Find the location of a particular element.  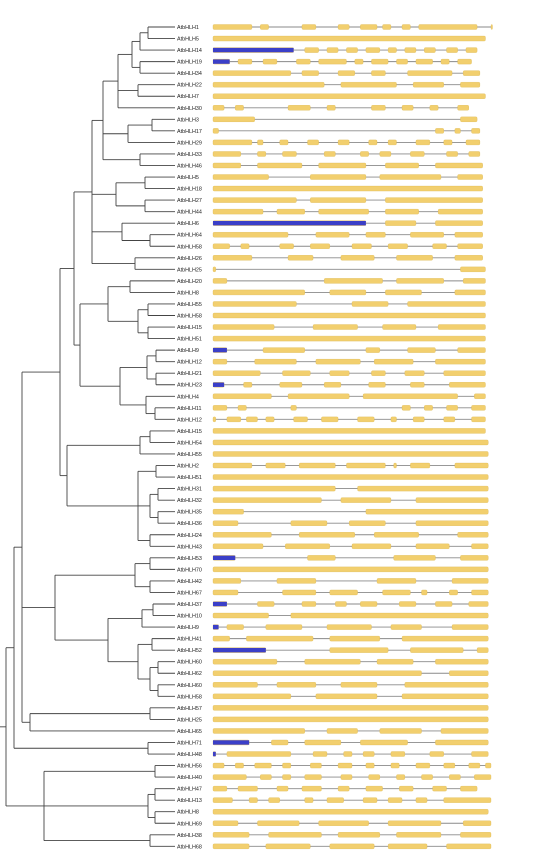

gene-label: AtbHLH3 is located at coordinates (188, 120).